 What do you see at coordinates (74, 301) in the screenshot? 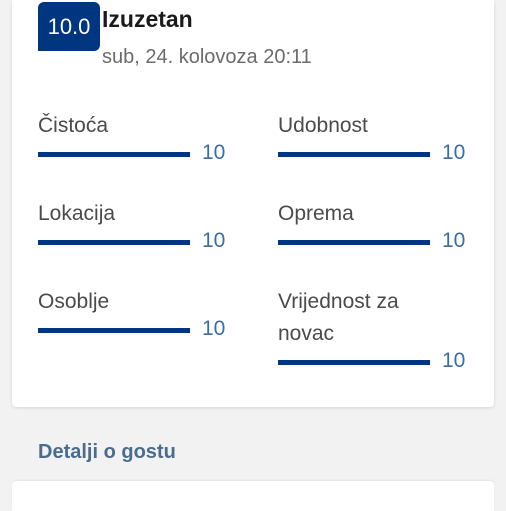
I see `category-label: Osoblje` at bounding box center [74, 301].